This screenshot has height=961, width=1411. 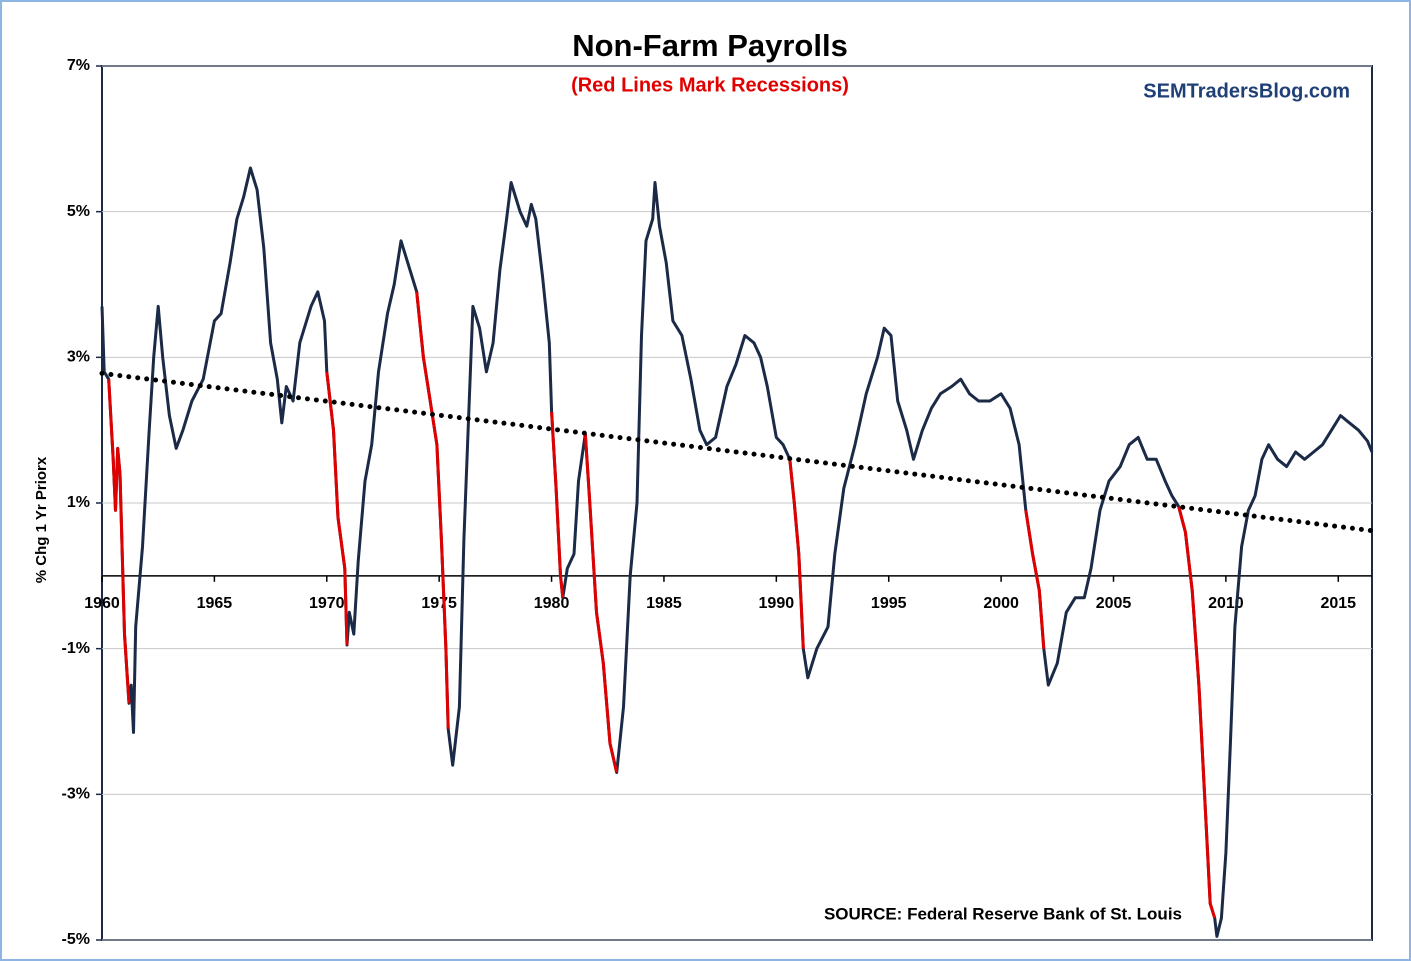 What do you see at coordinates (215, 603) in the screenshot?
I see `x-tick-label: 1965` at bounding box center [215, 603].